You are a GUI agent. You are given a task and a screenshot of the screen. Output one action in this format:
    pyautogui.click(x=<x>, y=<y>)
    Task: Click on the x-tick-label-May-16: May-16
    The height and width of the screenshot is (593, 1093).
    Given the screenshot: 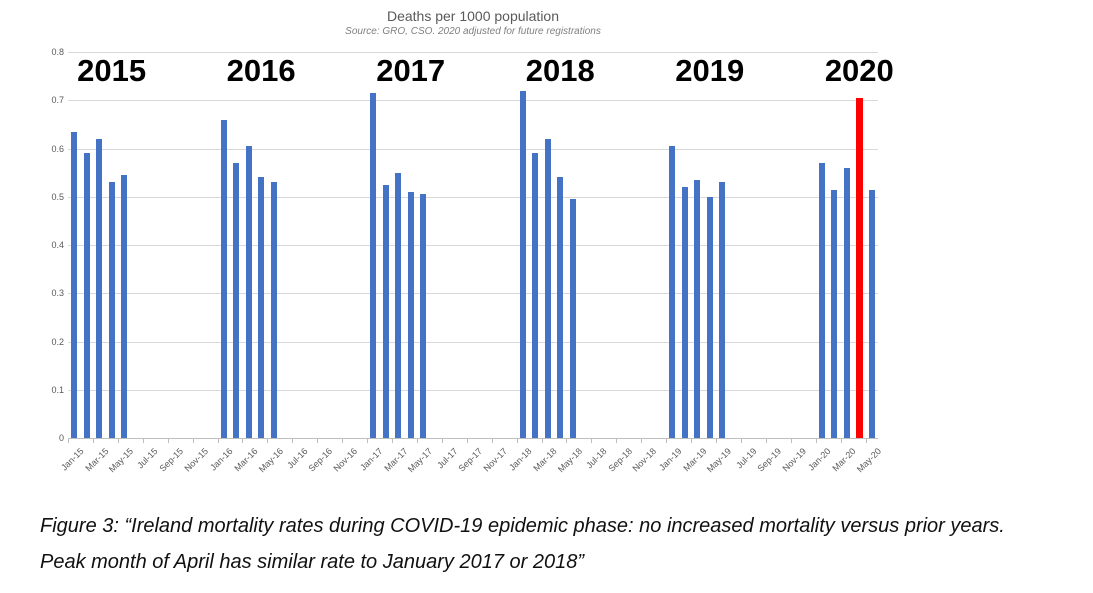 What is the action you would take?
    pyautogui.click(x=270, y=460)
    